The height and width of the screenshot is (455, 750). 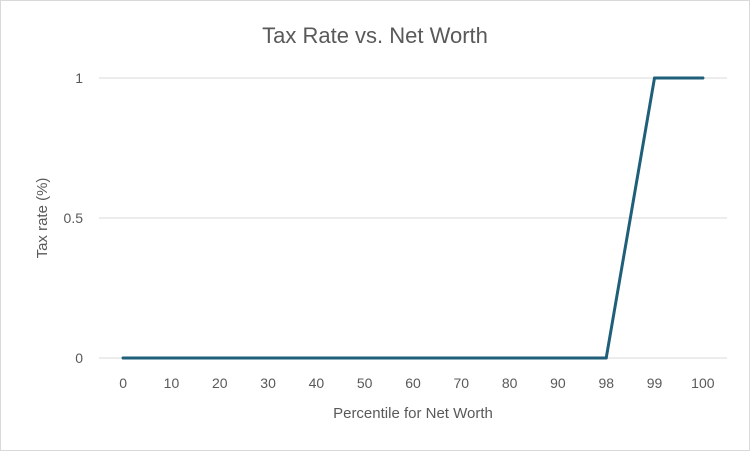 I want to click on x-tick-label: 99, so click(x=655, y=383).